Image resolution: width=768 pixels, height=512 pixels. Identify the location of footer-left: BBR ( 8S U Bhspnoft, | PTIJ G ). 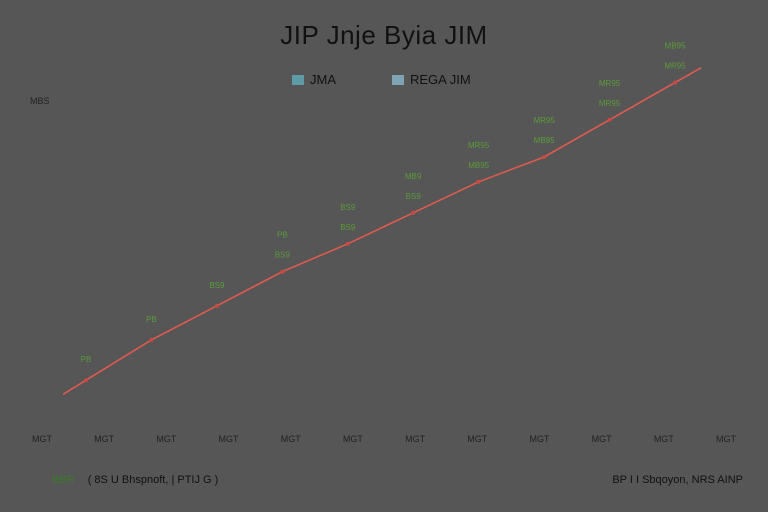
(135, 480).